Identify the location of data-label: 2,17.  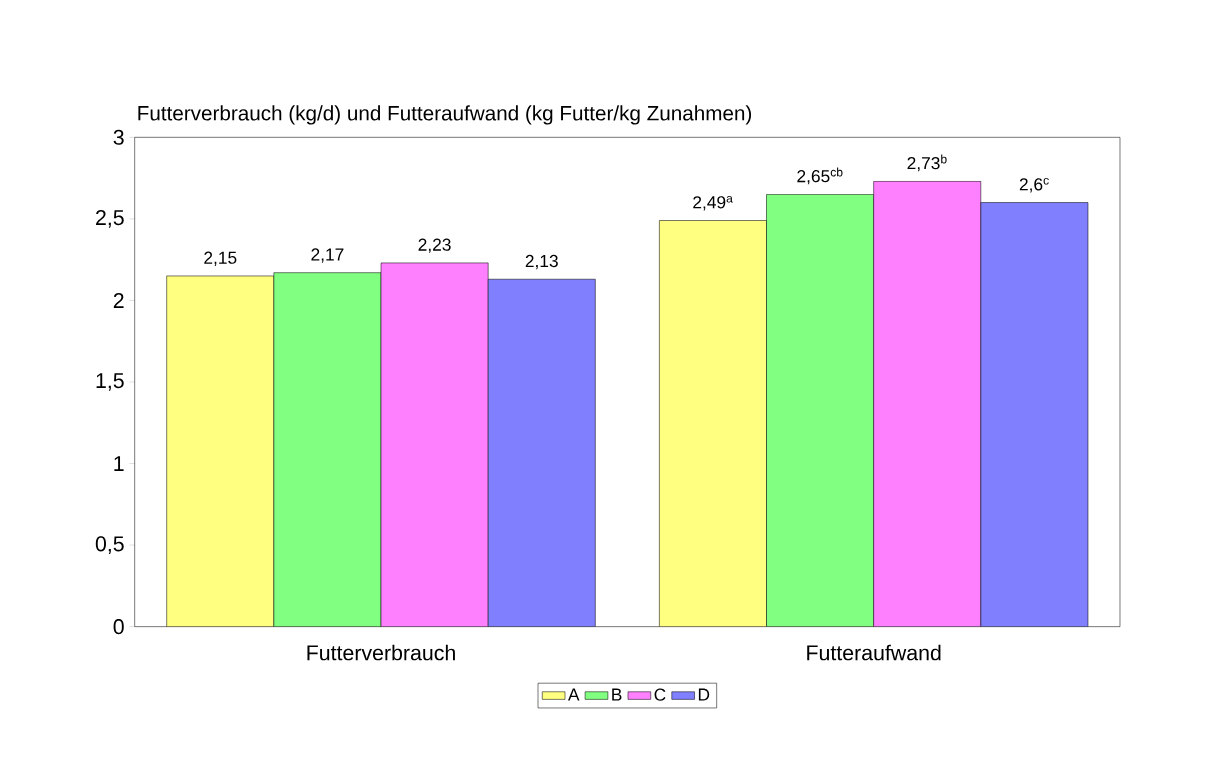
(327, 255).